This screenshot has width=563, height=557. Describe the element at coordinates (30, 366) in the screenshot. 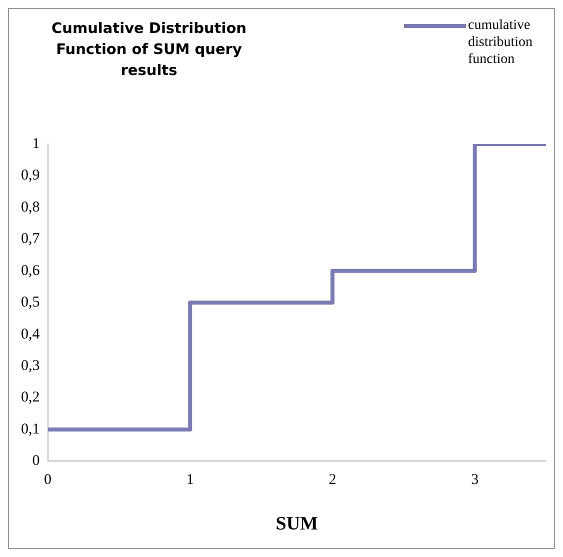

I see `y-tick-label: 0,3` at that location.